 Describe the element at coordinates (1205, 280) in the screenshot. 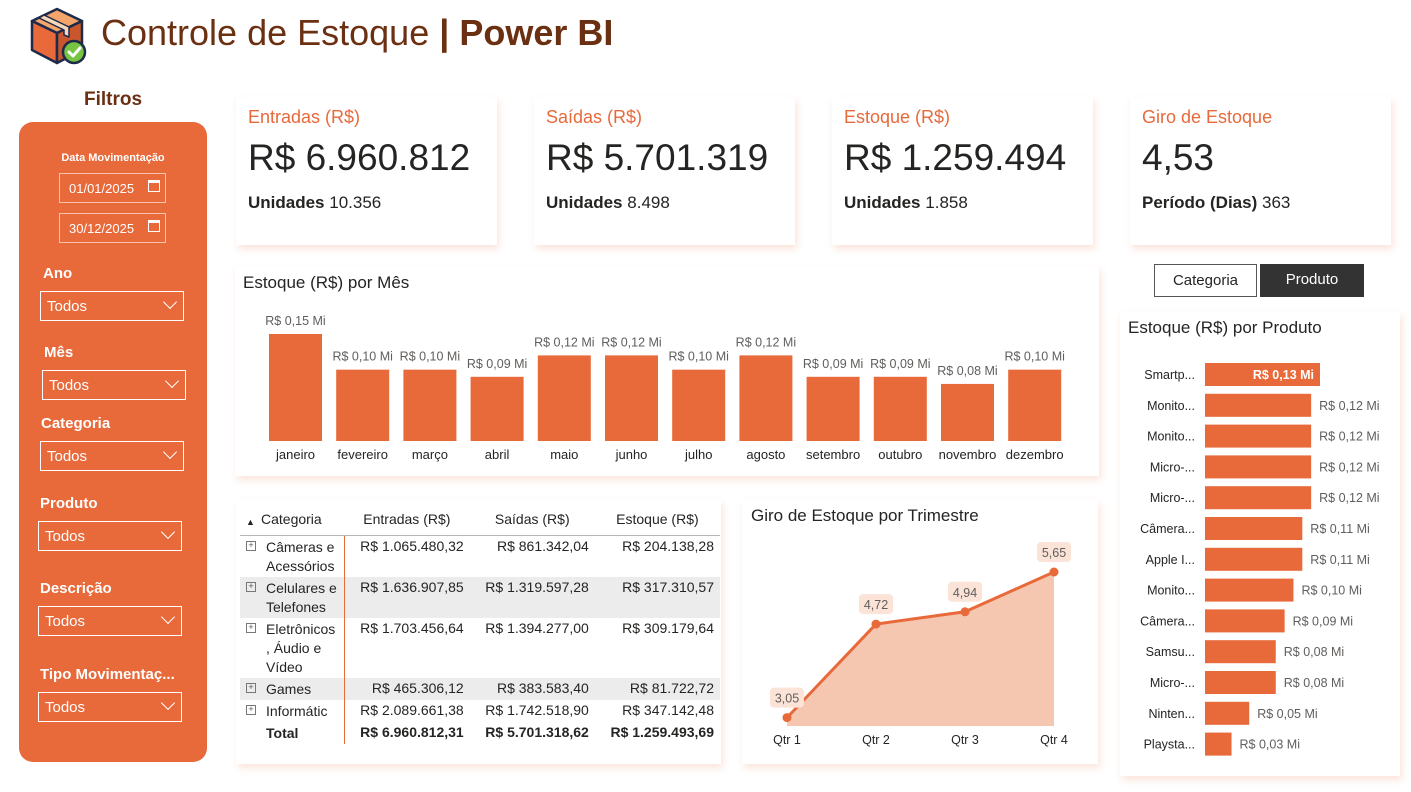

I see `toggle-categoria-button: Categoria` at that location.